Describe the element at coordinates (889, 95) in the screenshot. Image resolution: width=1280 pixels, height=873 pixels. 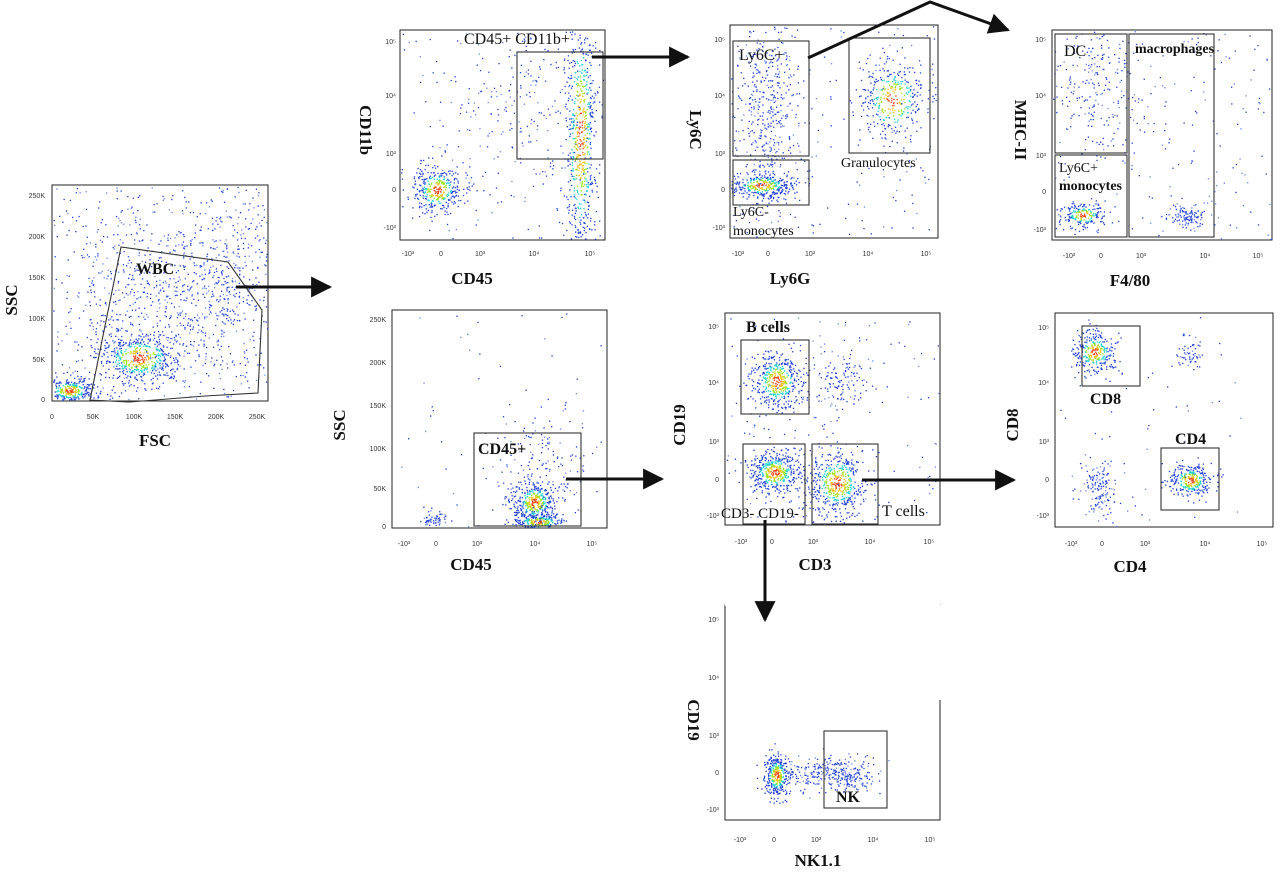
I see `gate-granulocytes` at that location.